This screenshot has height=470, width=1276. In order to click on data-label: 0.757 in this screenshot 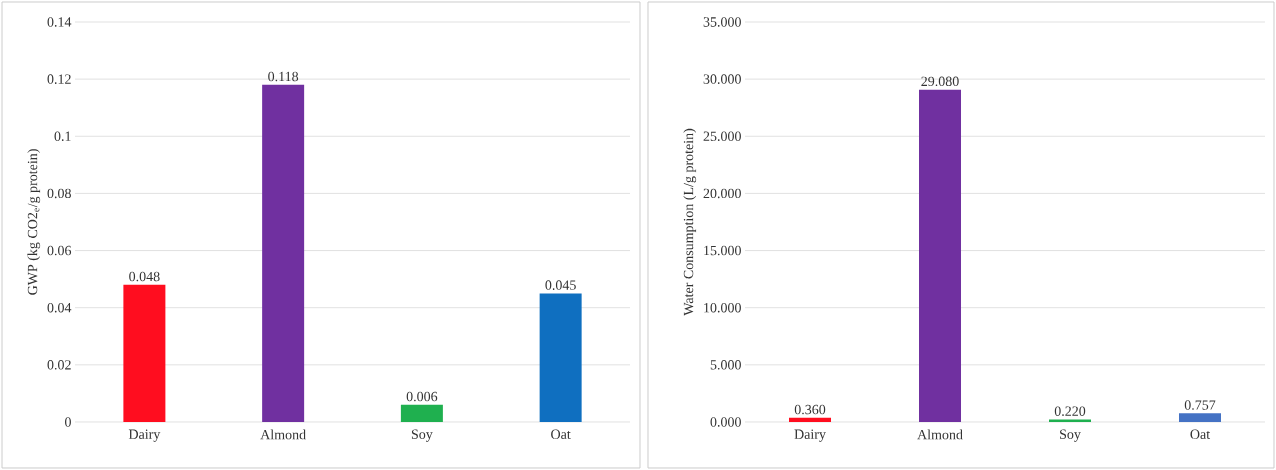, I will do `click(1200, 405)`.